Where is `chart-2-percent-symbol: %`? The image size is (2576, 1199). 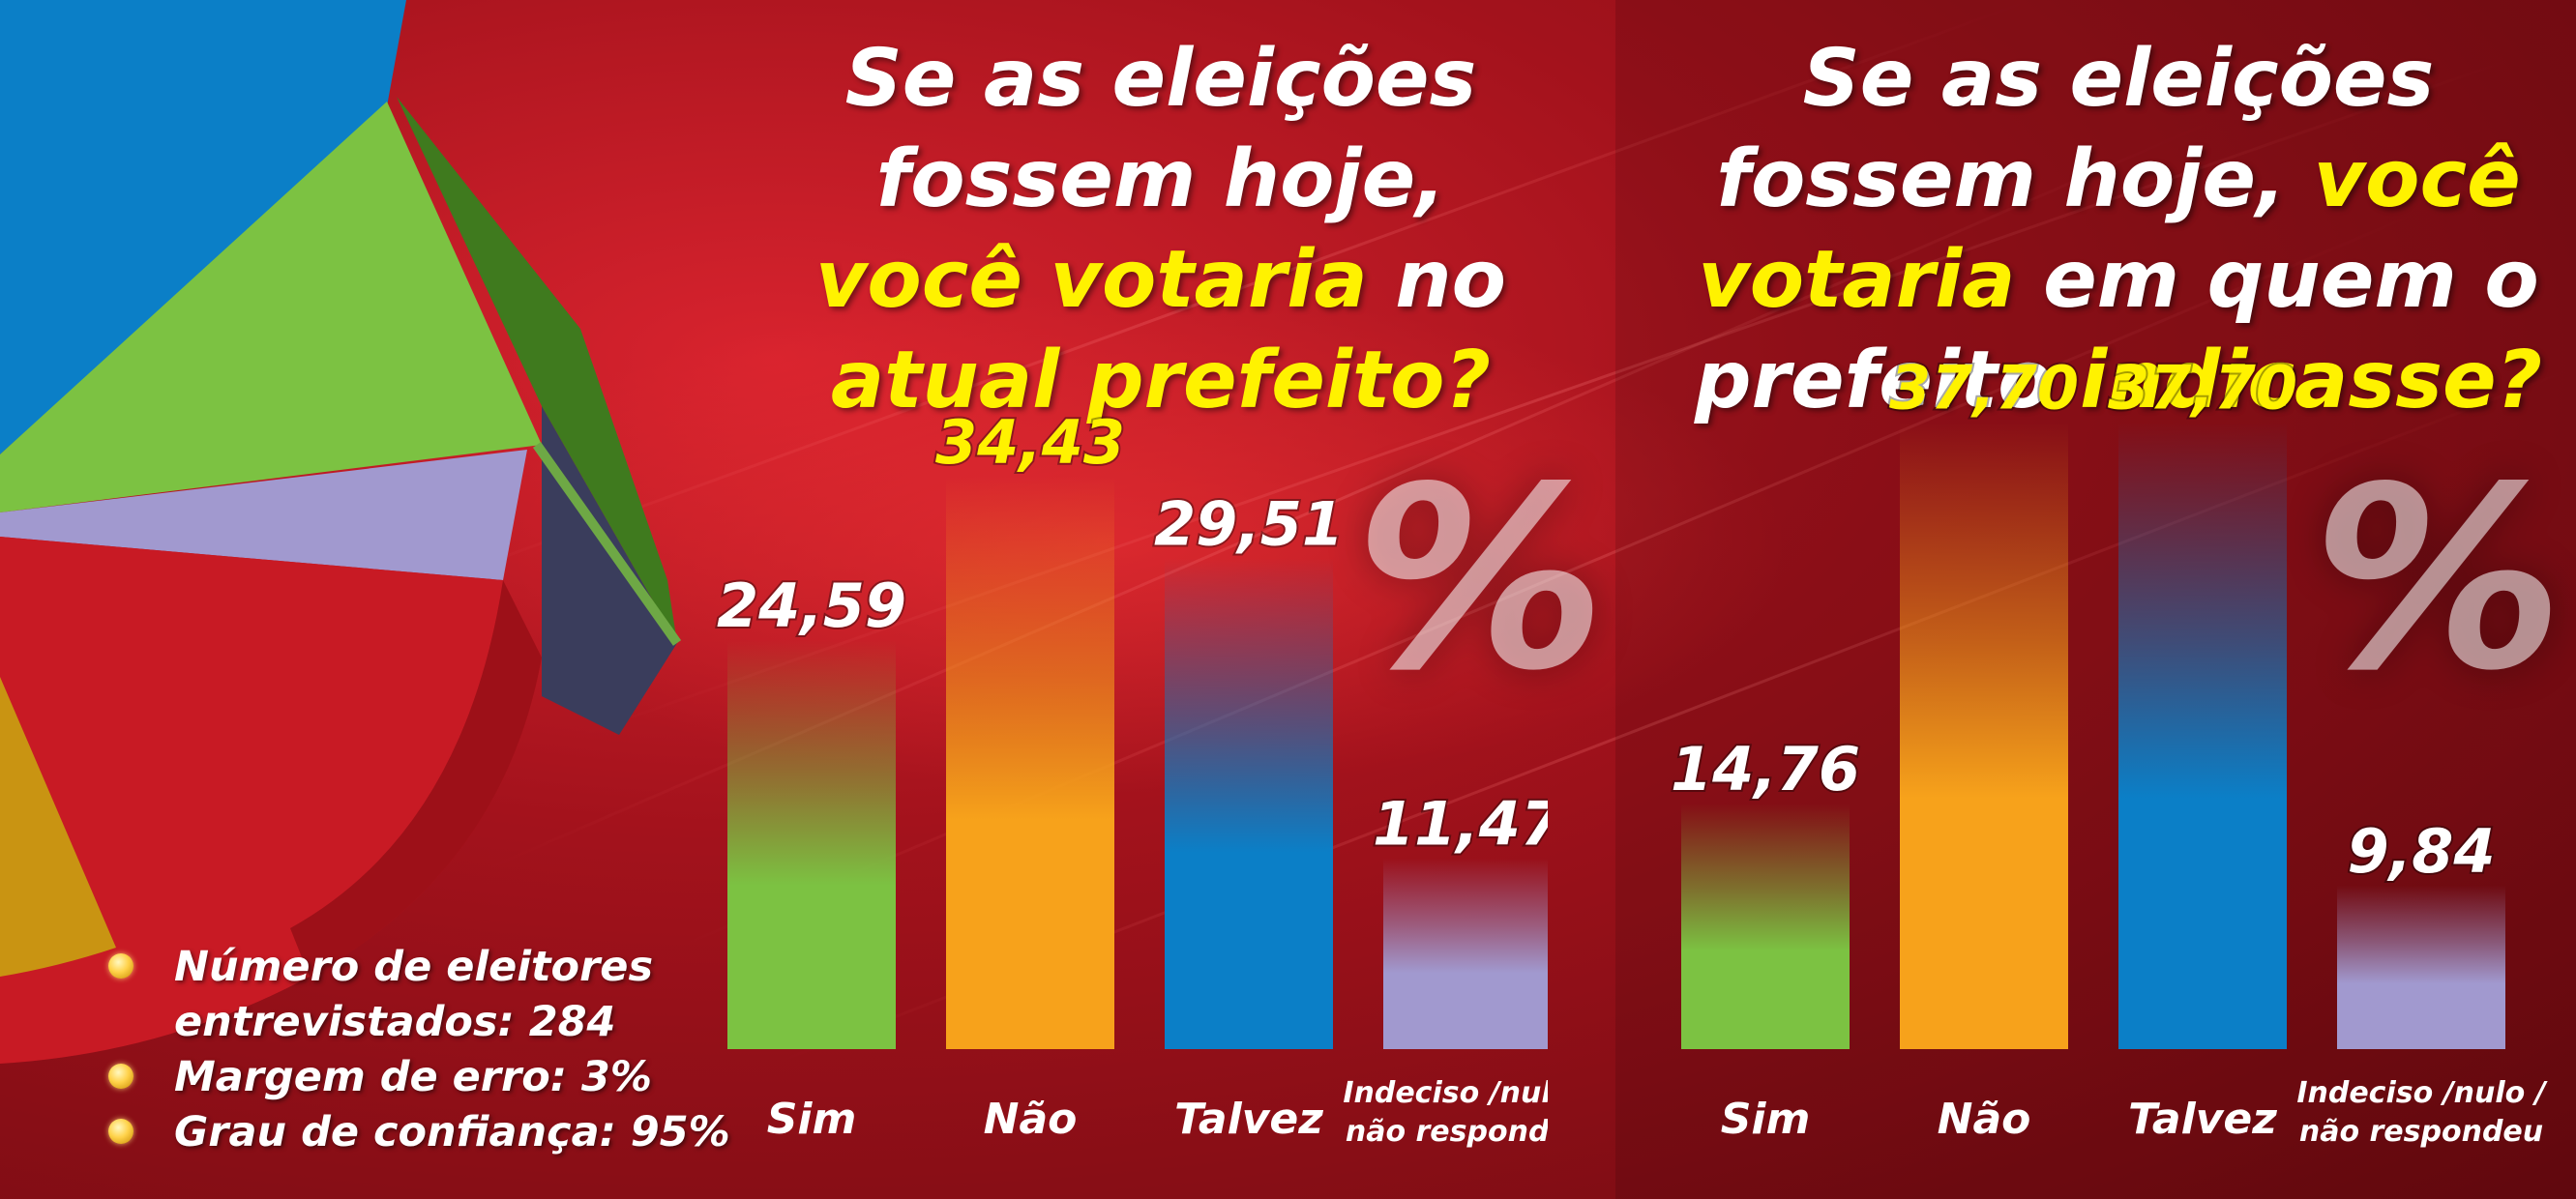 chart-2-percent-symbol: % is located at coordinates (2438, 580).